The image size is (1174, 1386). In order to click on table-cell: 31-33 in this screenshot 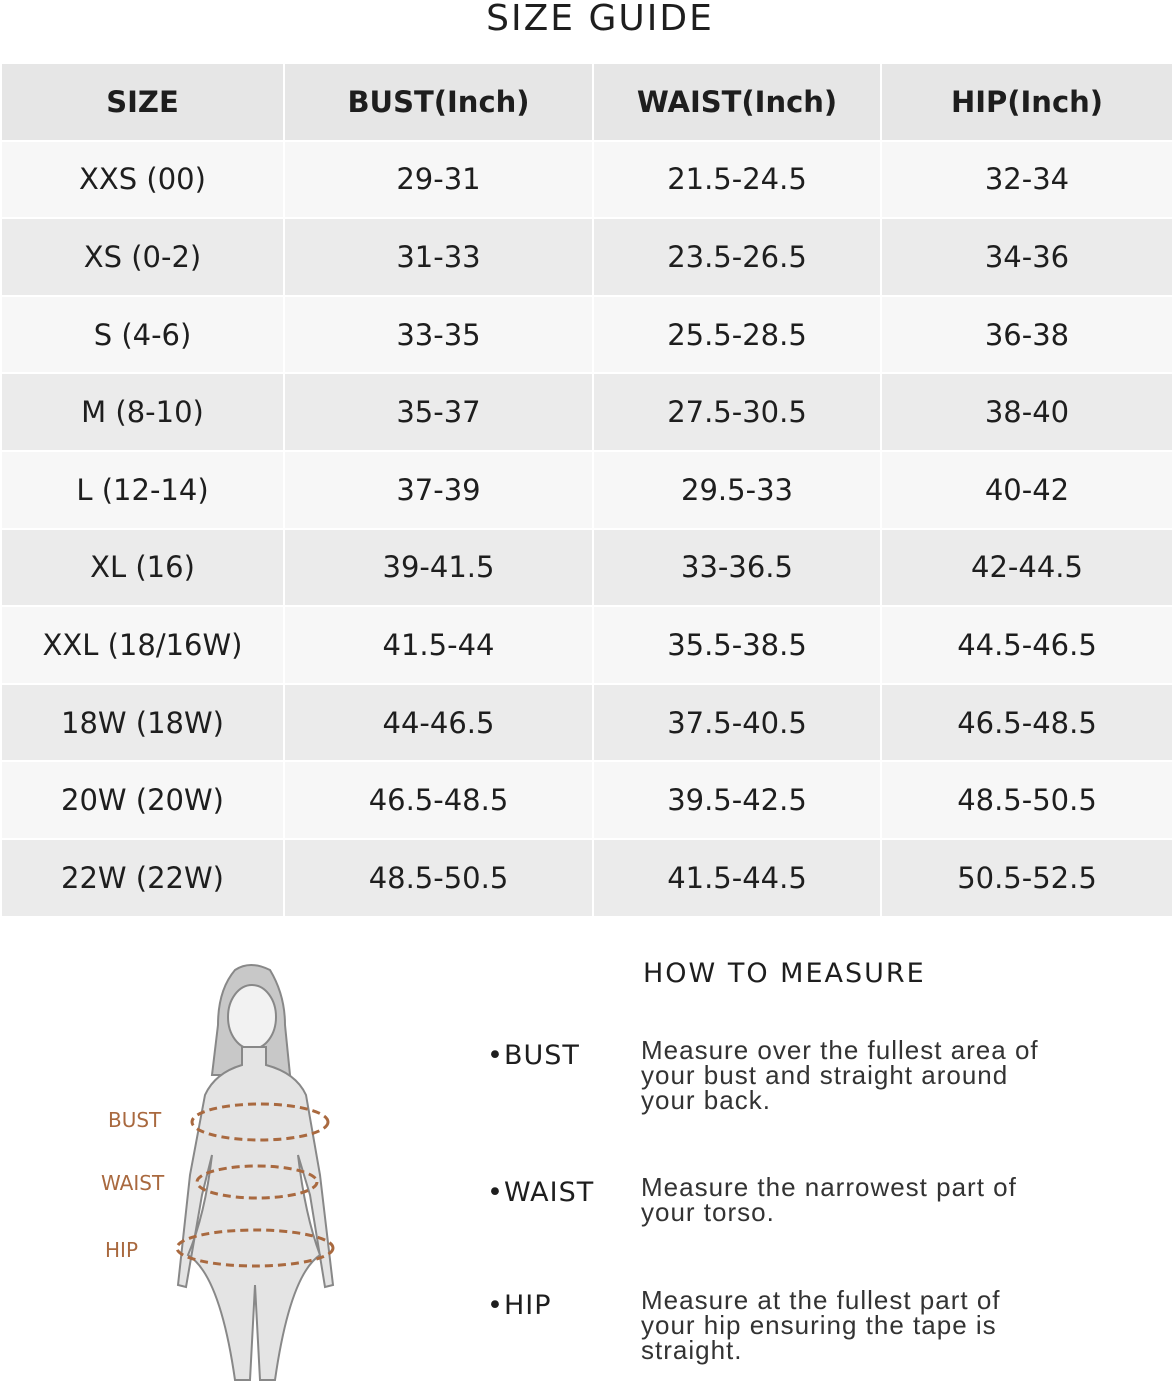, I will do `click(438, 257)`.